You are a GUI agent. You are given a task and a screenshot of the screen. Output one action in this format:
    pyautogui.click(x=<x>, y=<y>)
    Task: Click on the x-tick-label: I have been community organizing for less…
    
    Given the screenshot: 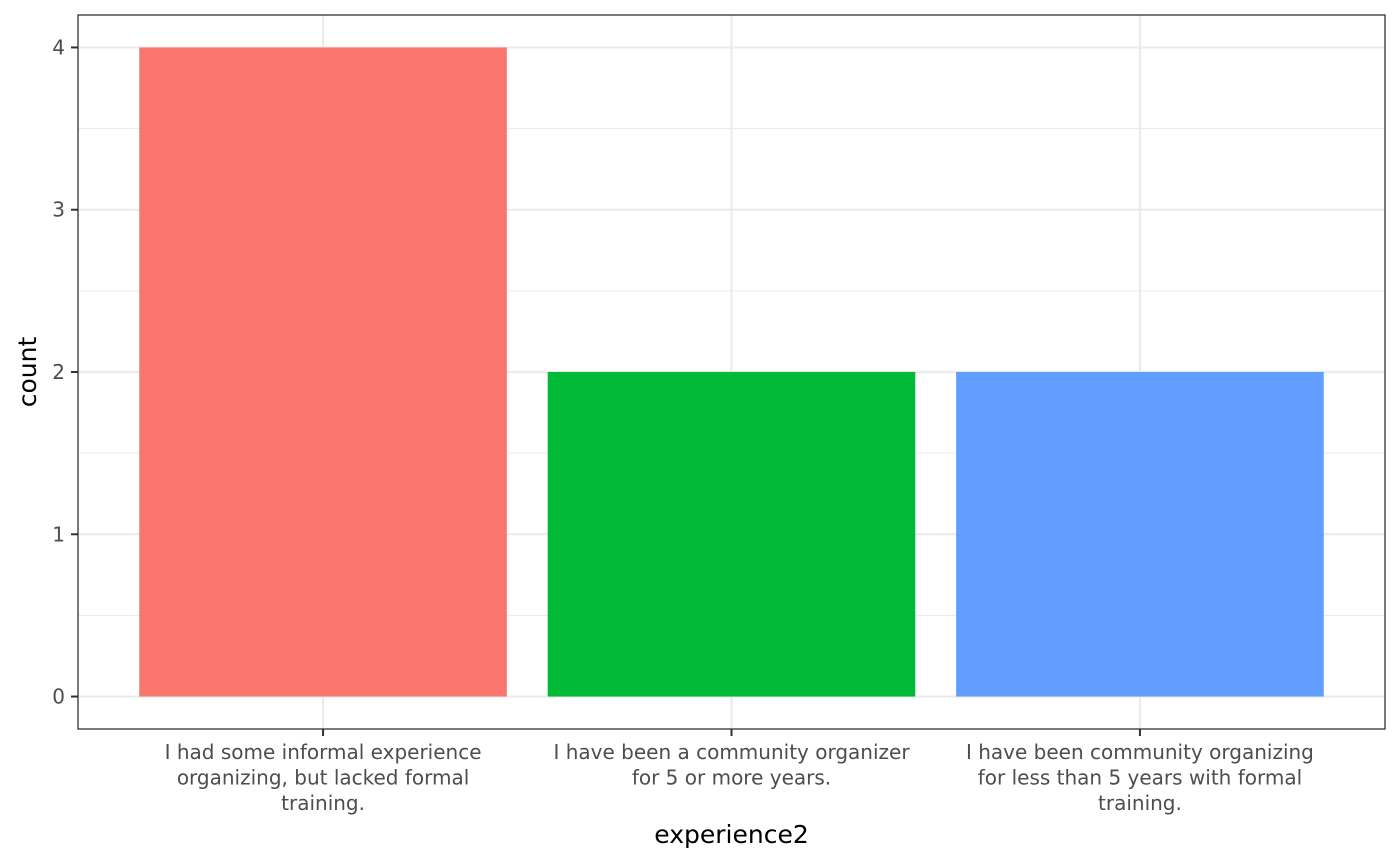 What is the action you would take?
    pyautogui.click(x=1140, y=777)
    